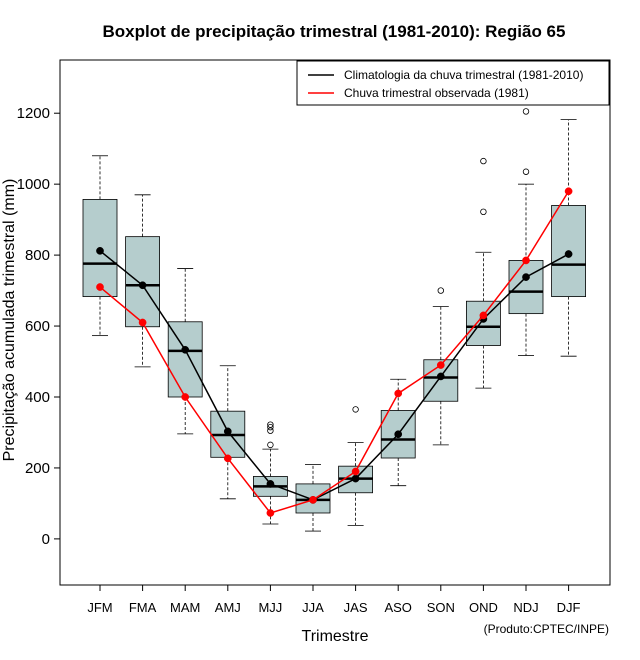 The width and height of the screenshot is (640, 660). I want to click on y-tick-label: 1000, so click(33, 184).